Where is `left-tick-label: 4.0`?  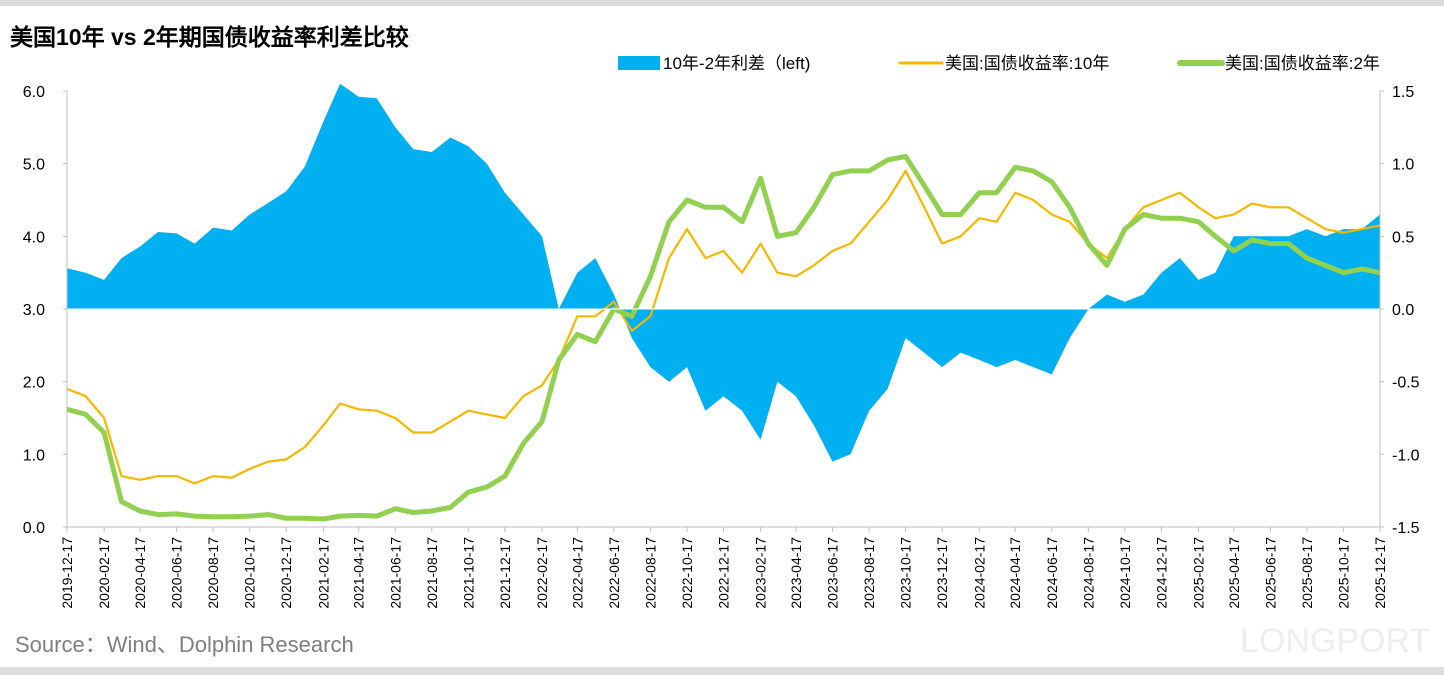
left-tick-label: 4.0 is located at coordinates (34, 237).